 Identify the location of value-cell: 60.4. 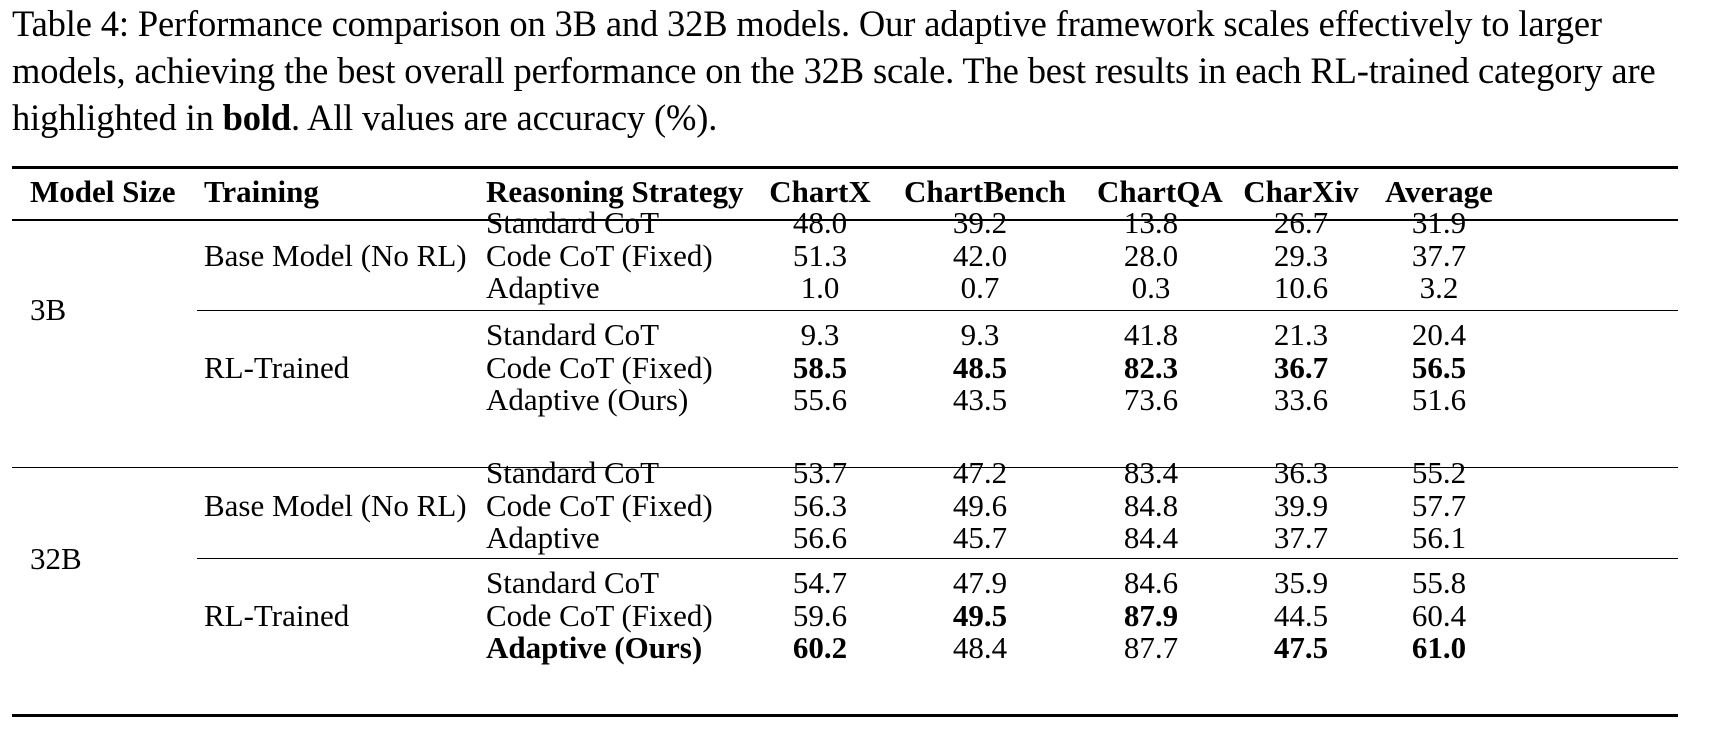
(1439, 615).